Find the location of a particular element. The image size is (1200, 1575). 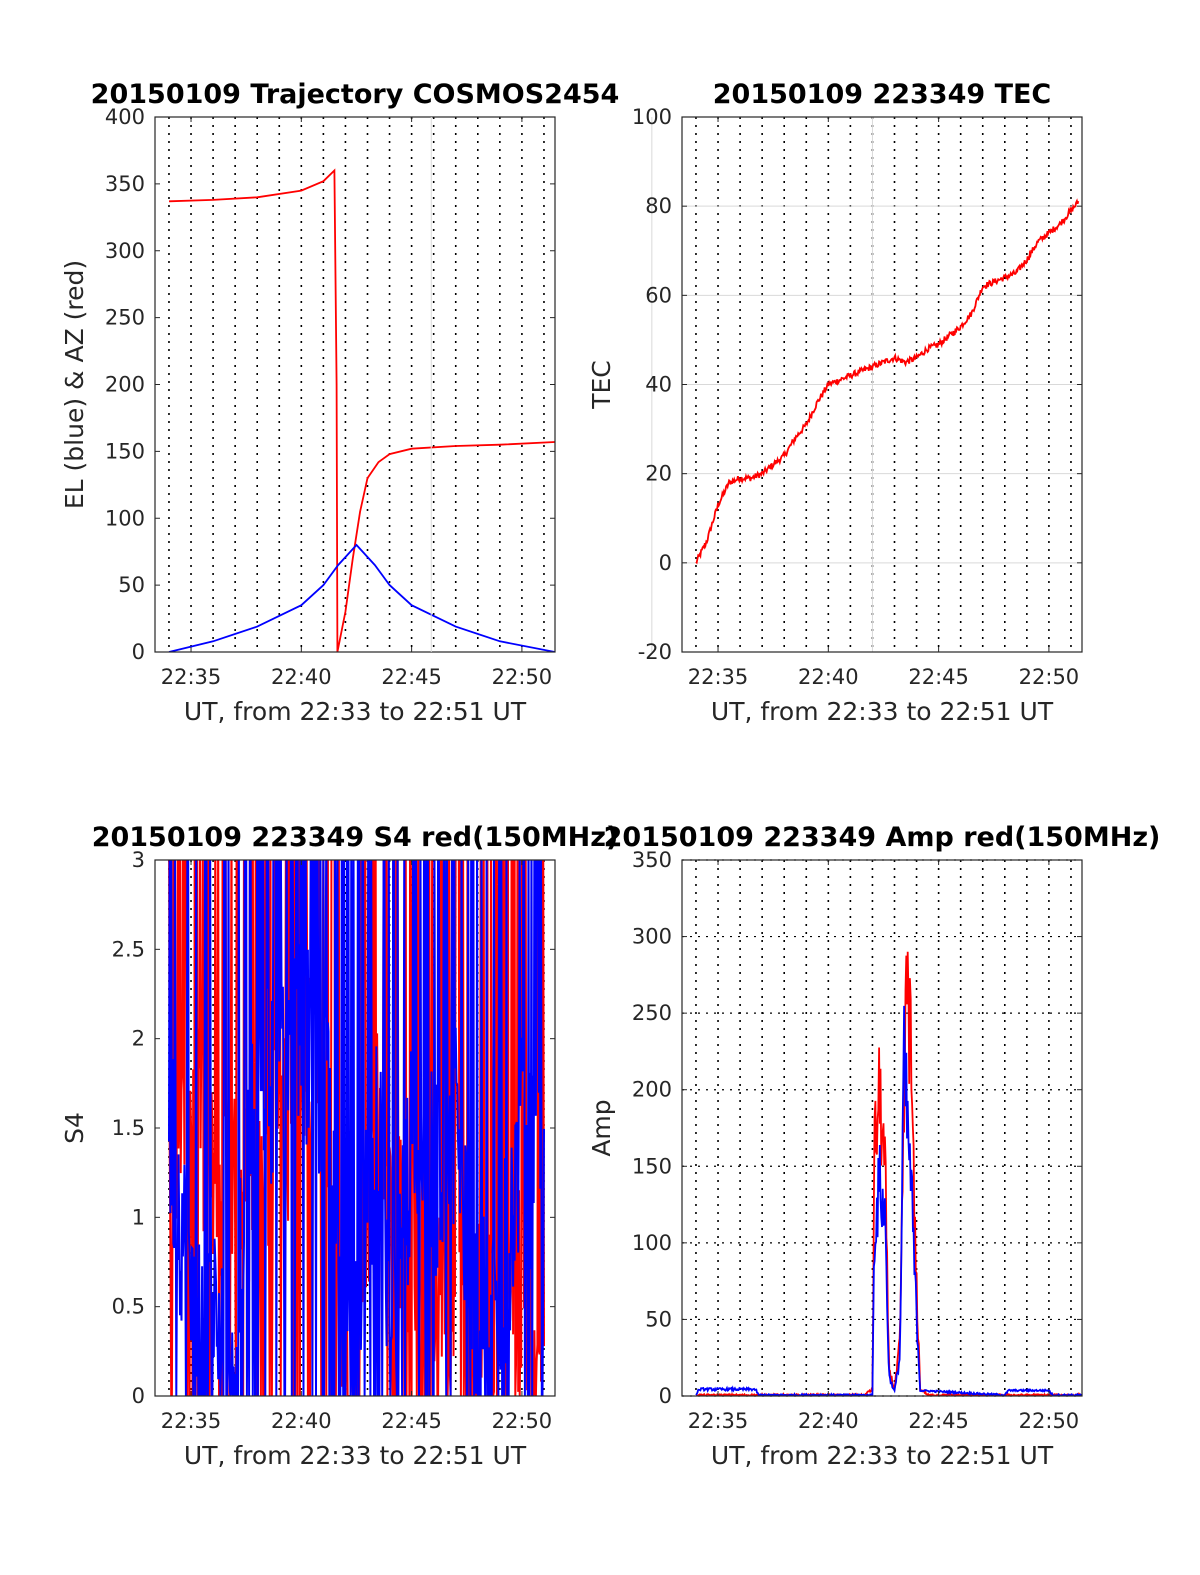

series-line-s4-blue is located at coordinates (356, 1128).